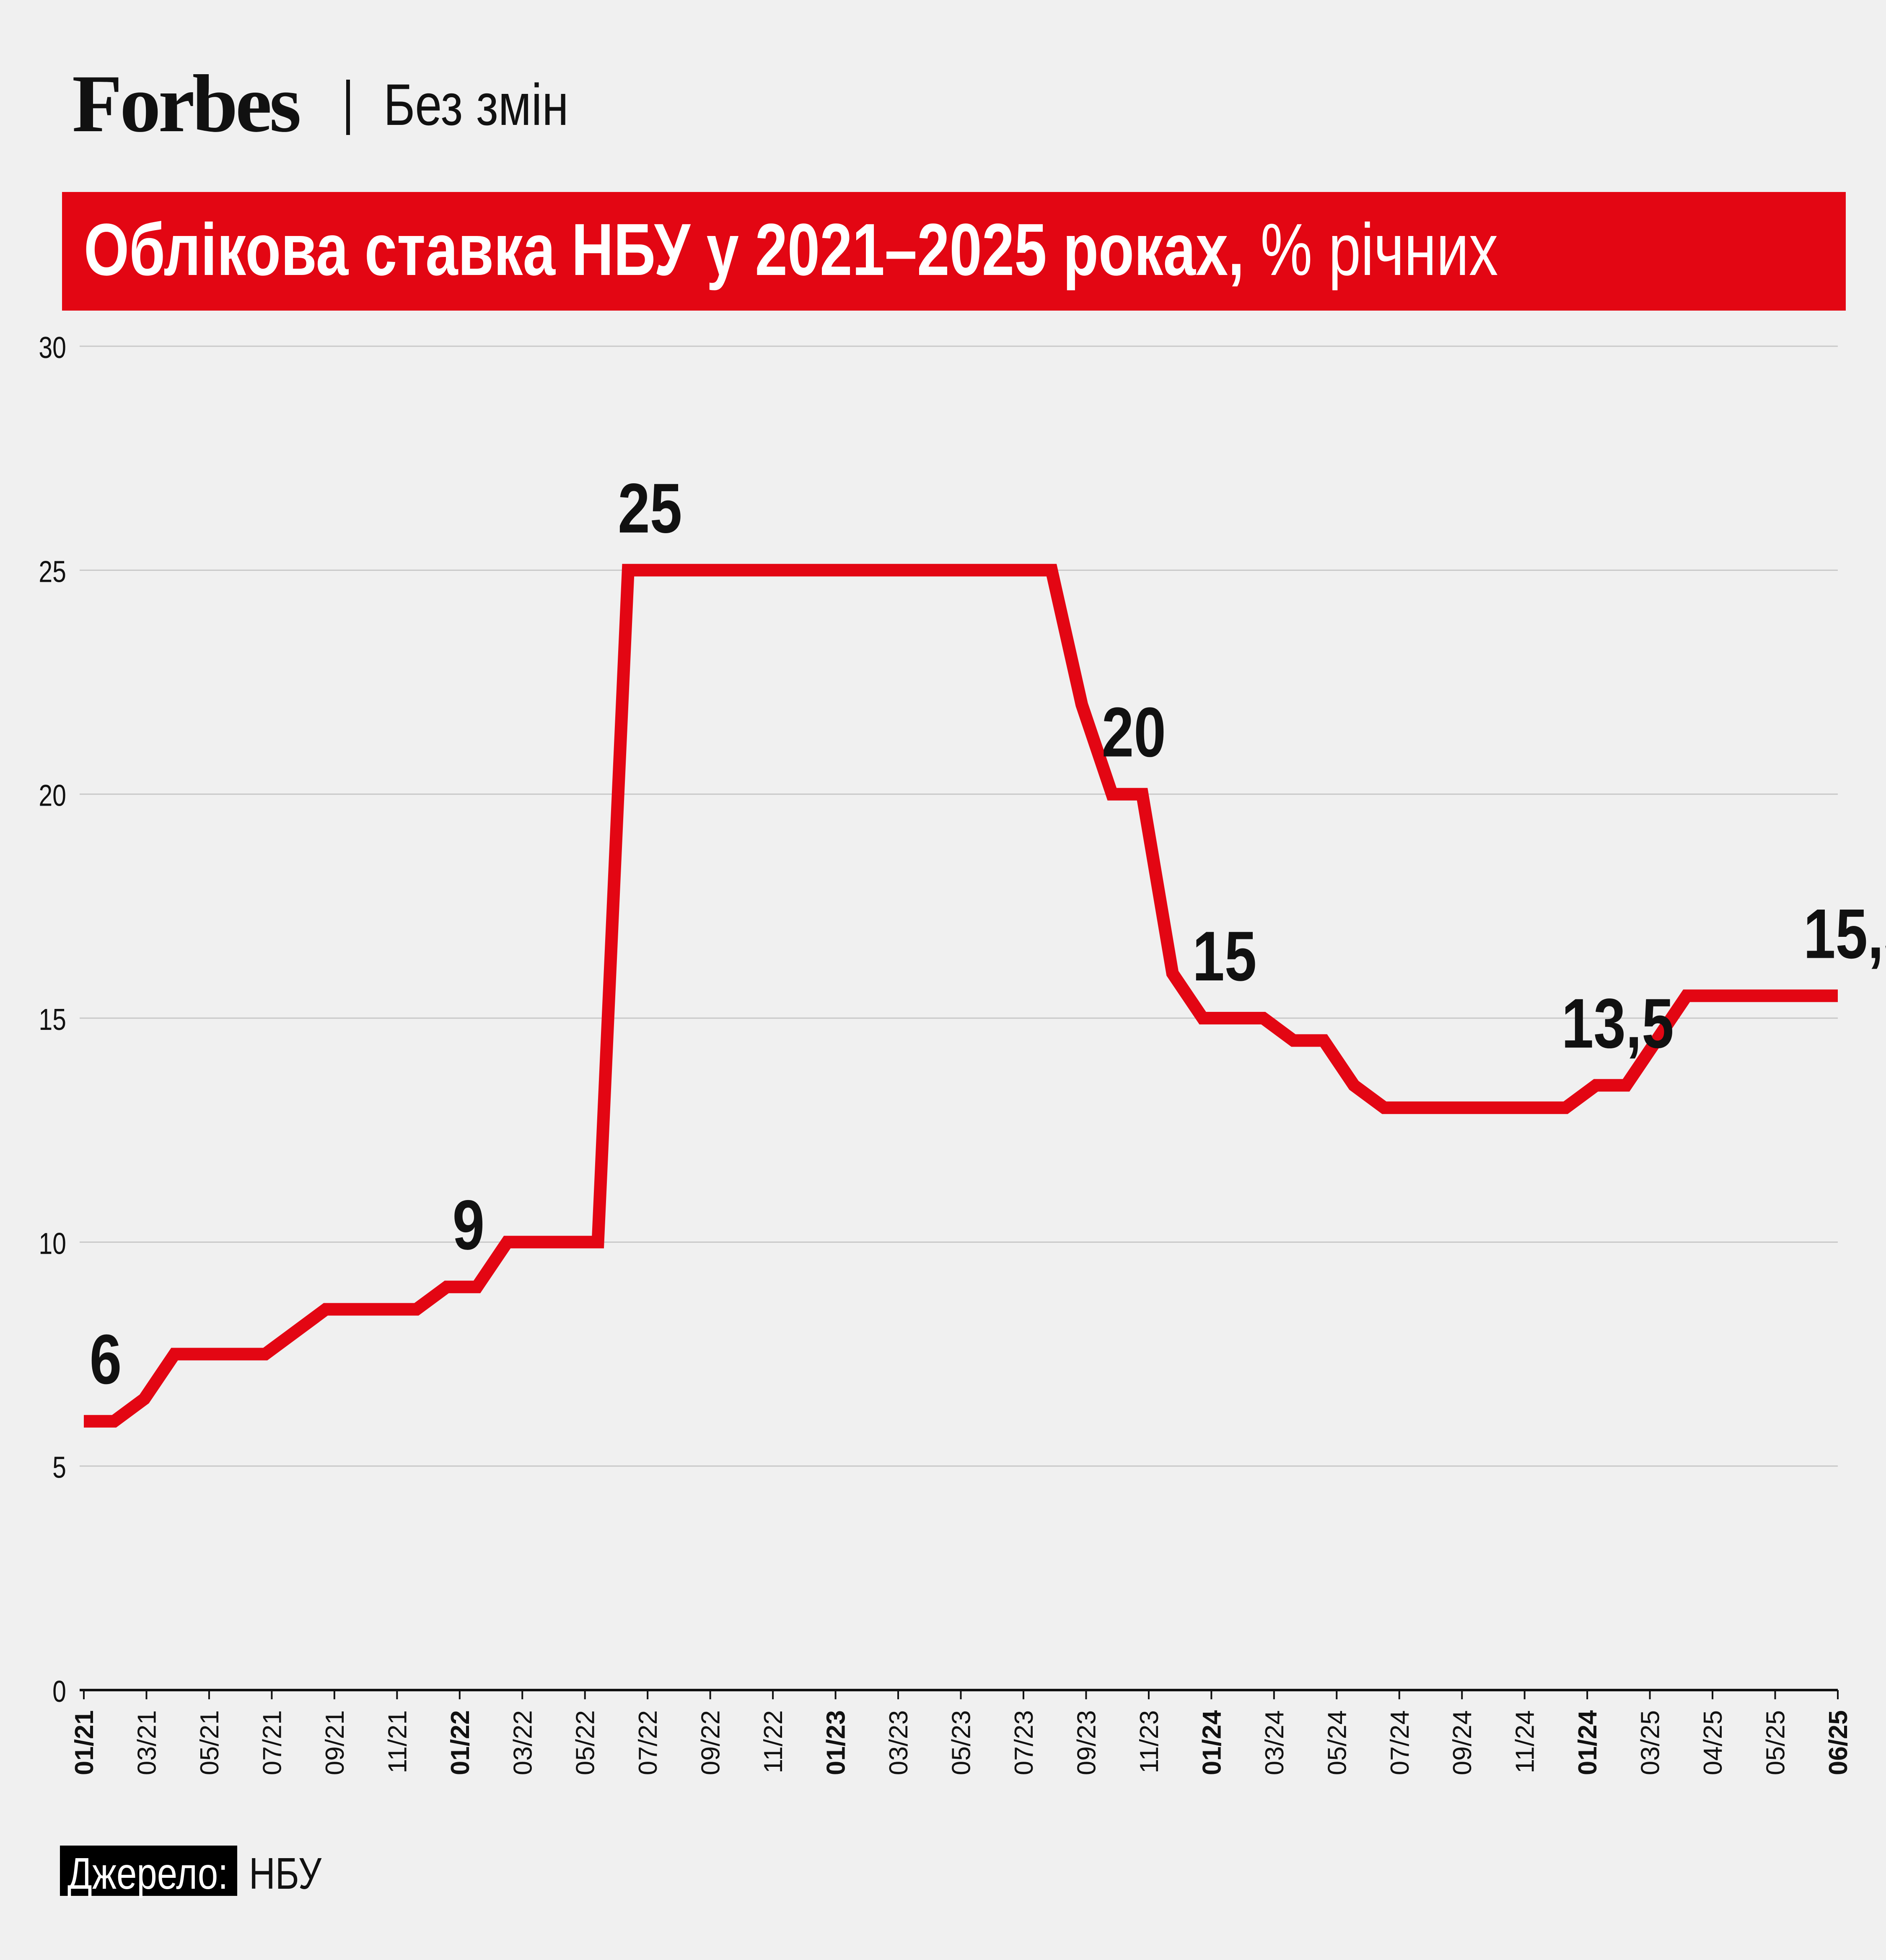 The height and width of the screenshot is (1960, 1886). I want to click on data-label: 6, so click(106, 1359).